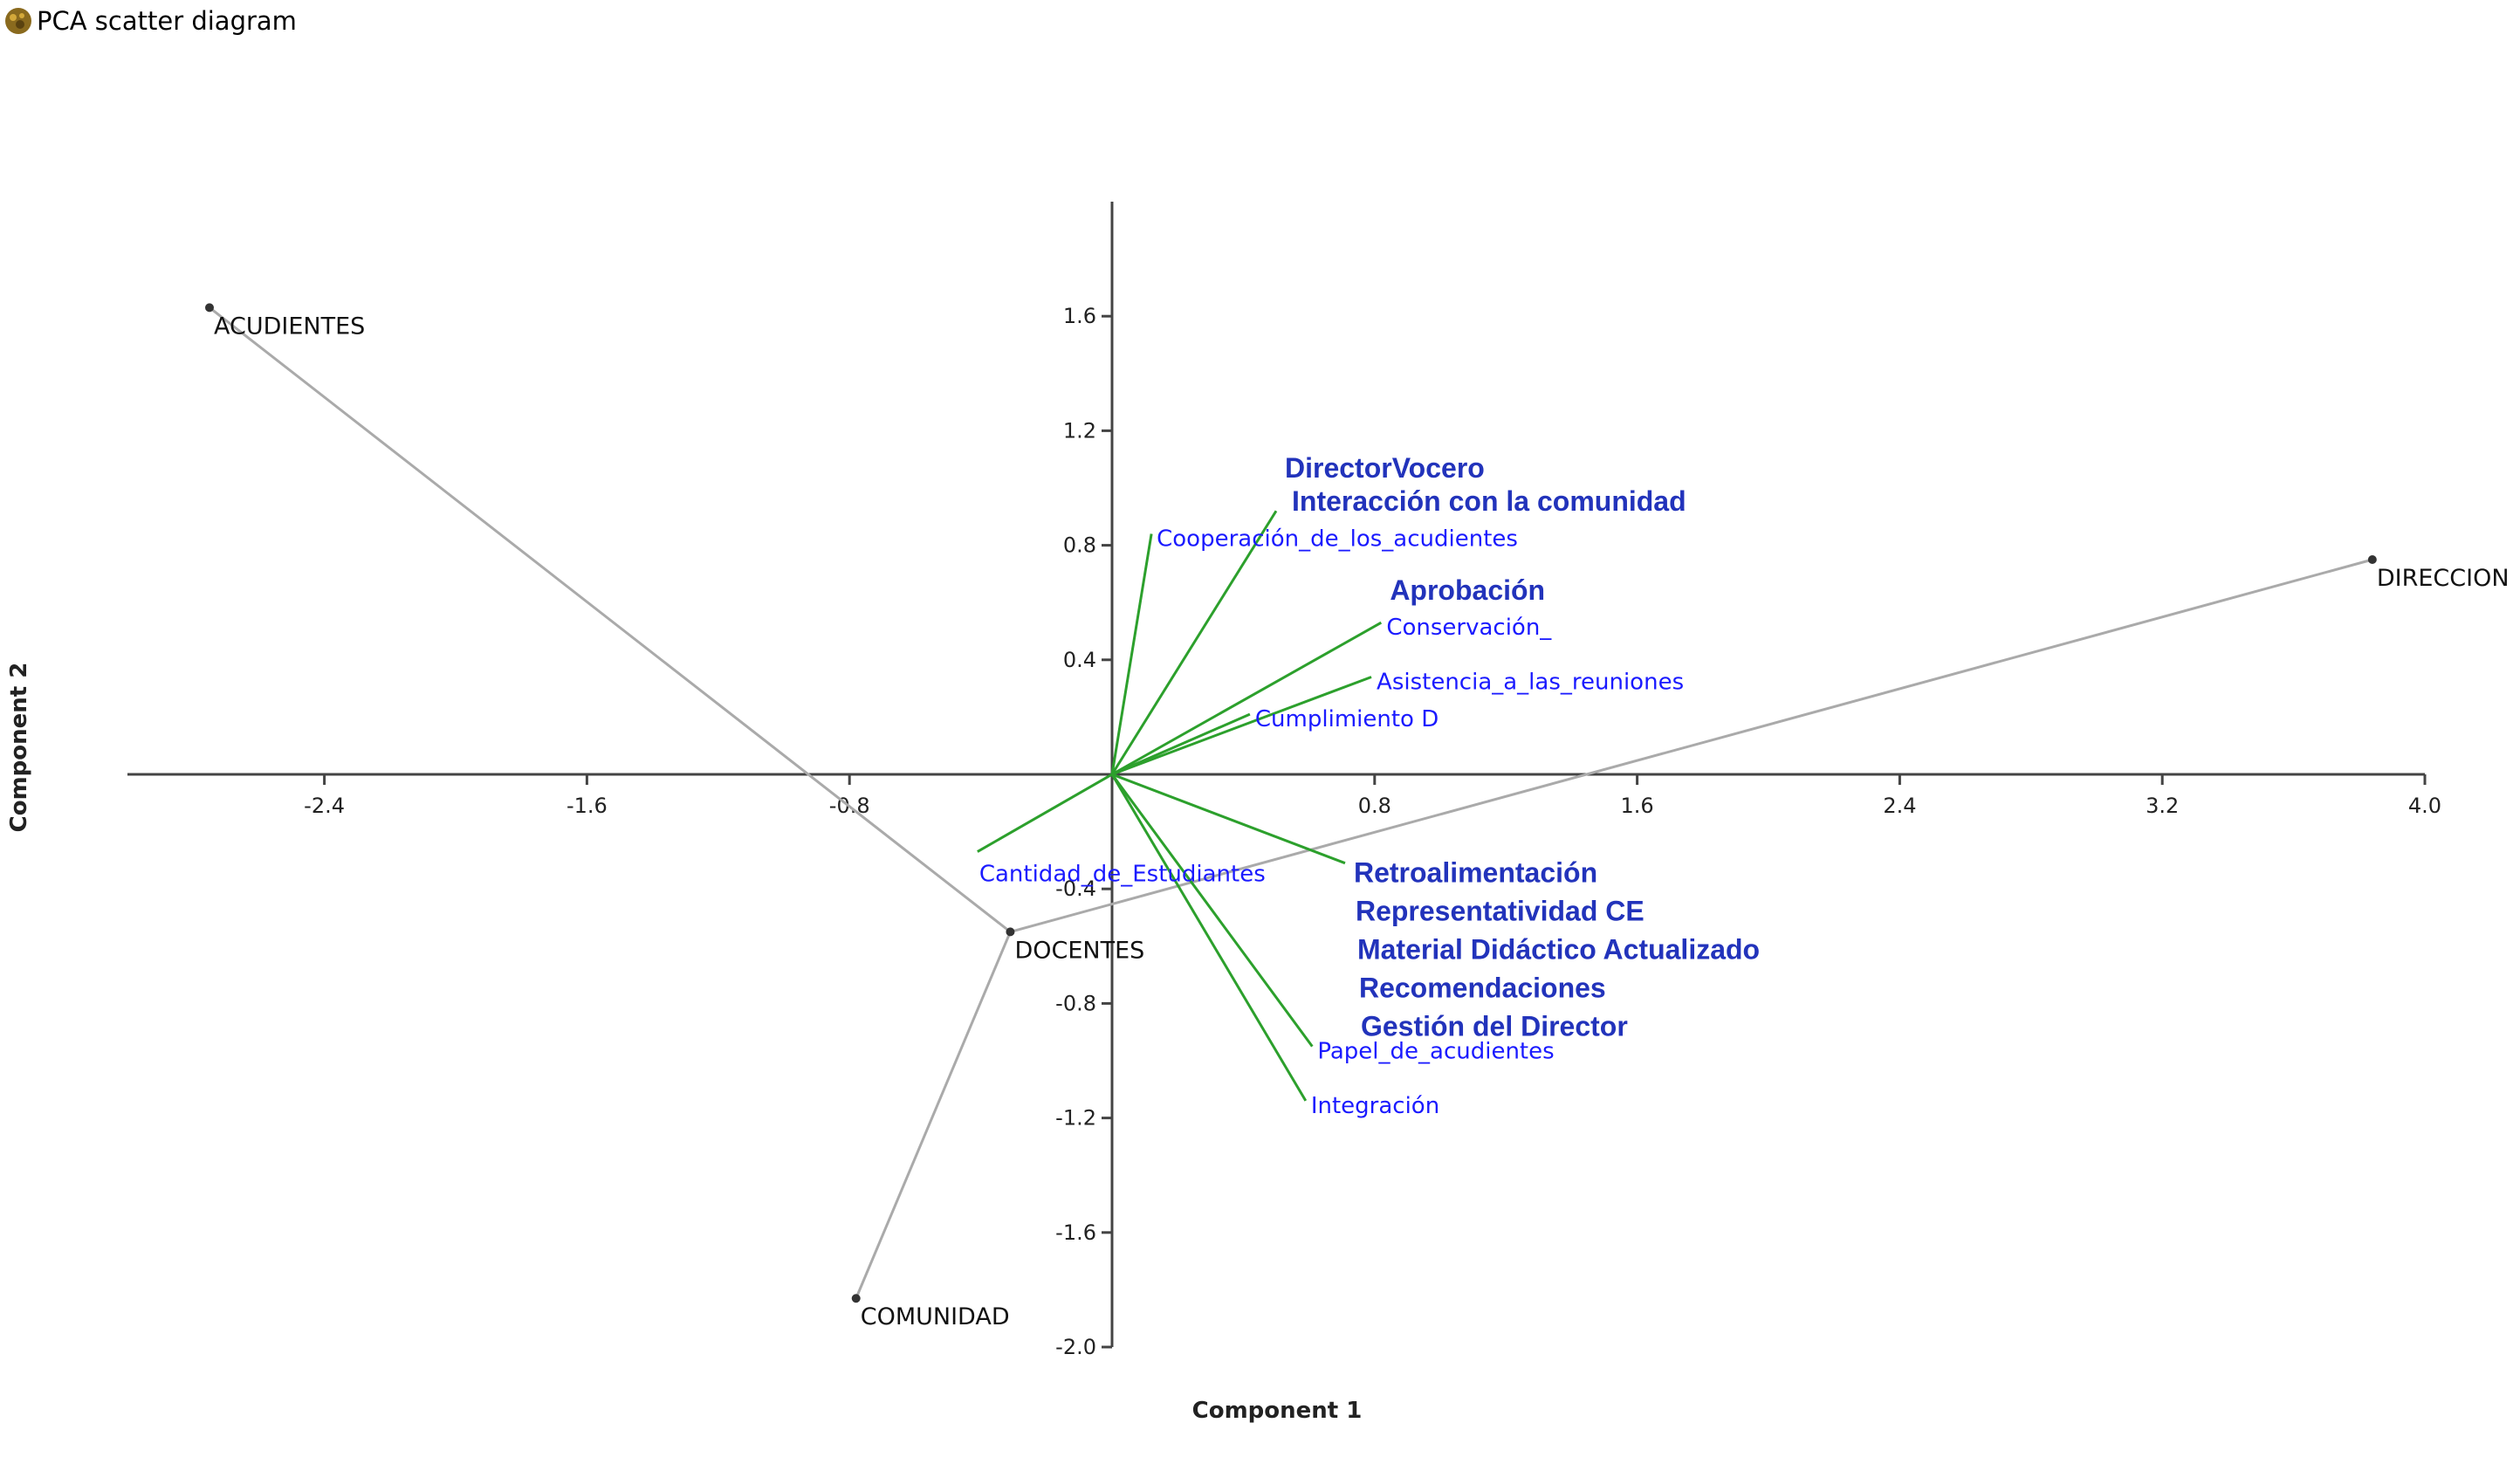 This screenshot has height=1478, width=2520. Describe the element at coordinates (1467, 590) in the screenshot. I see `loading-label-aprobacion: Aprobación` at that location.